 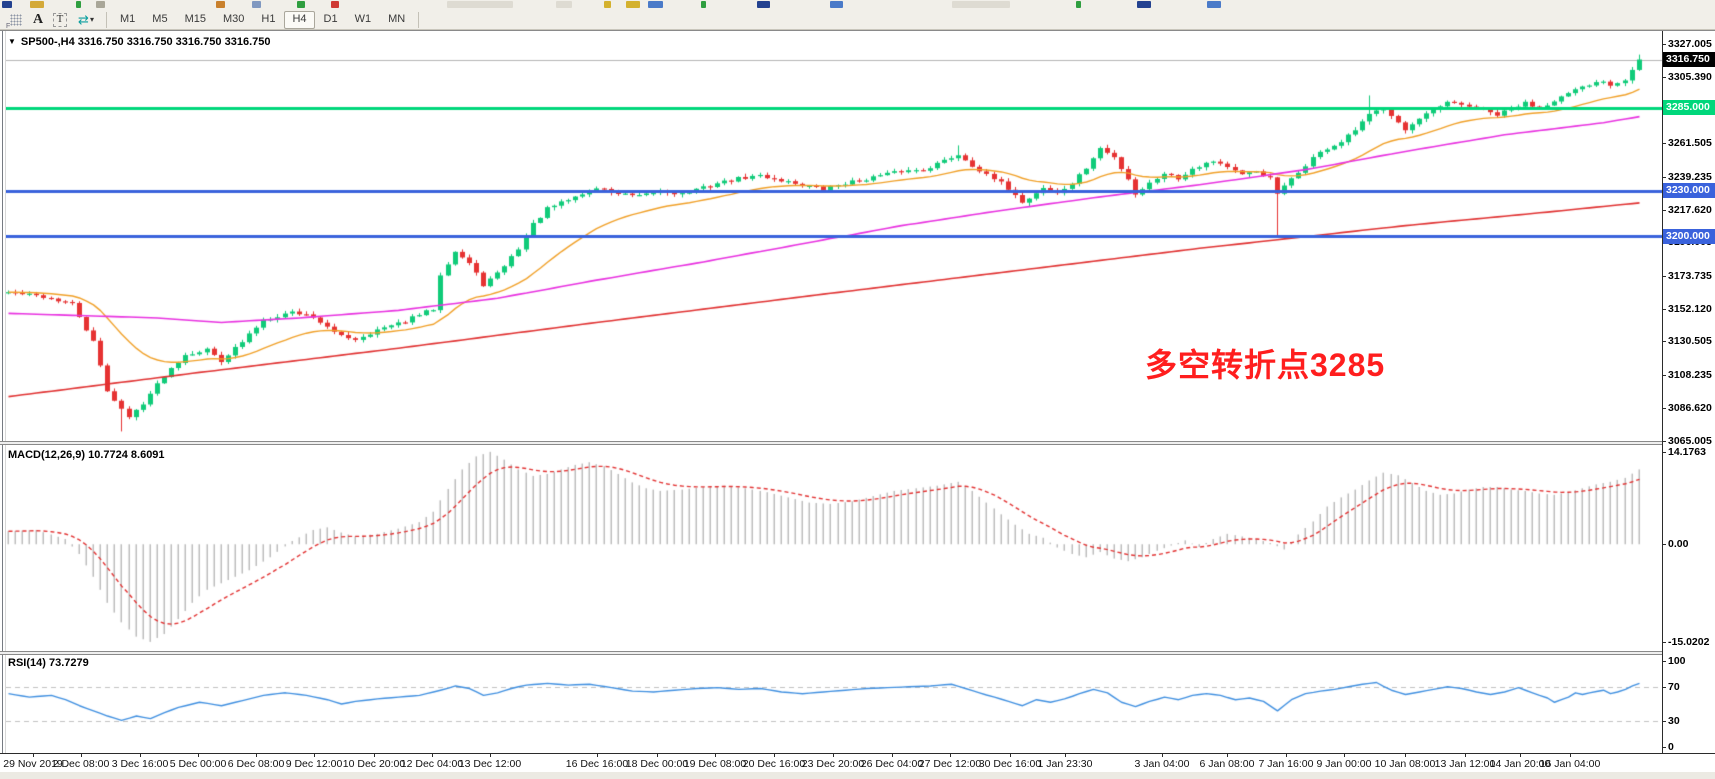 I want to click on time-tick-label: 3 Dec 16:00, so click(x=140, y=764).